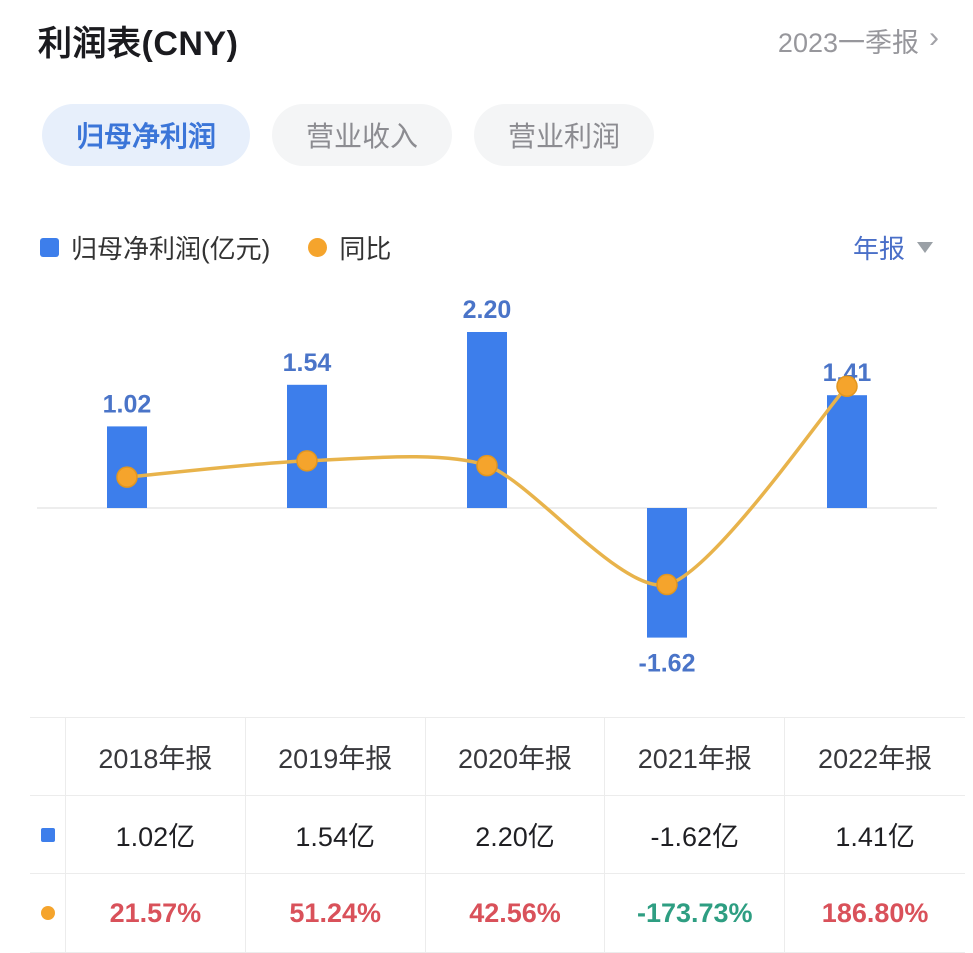  I want to click on card-header: 利润表(CNY) 2023一季报 ›, so click(486, 40).